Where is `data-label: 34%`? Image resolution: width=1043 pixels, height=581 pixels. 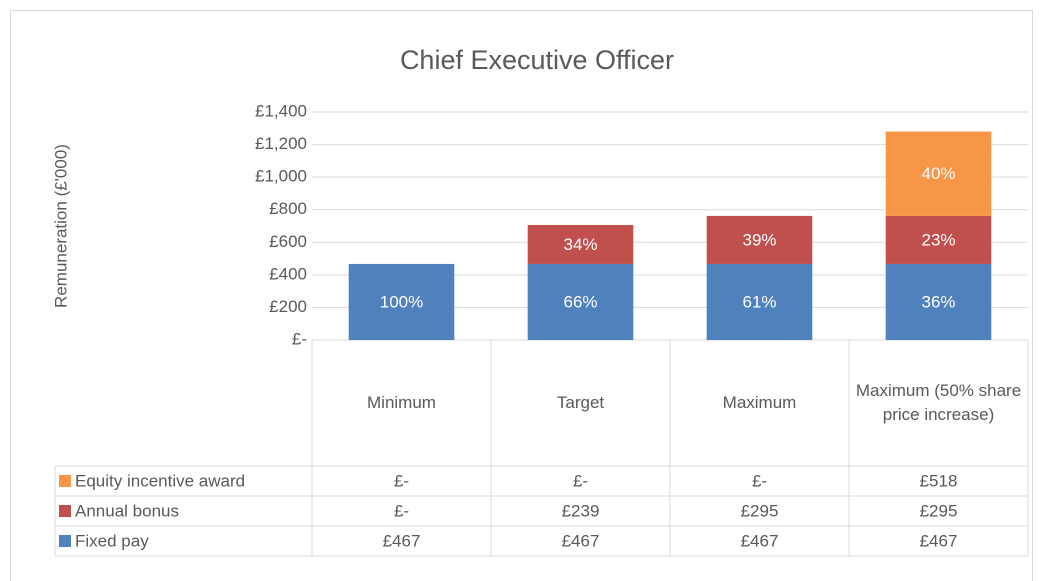
data-label: 34% is located at coordinates (580, 244).